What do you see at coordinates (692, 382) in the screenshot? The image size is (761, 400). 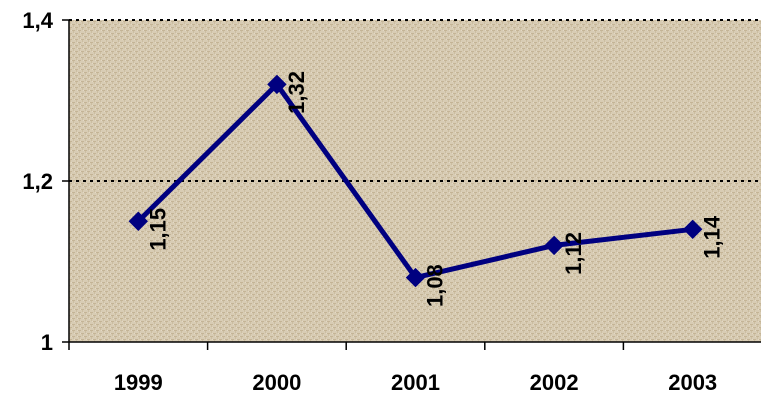 I see `x-tick-label: 2003` at bounding box center [692, 382].